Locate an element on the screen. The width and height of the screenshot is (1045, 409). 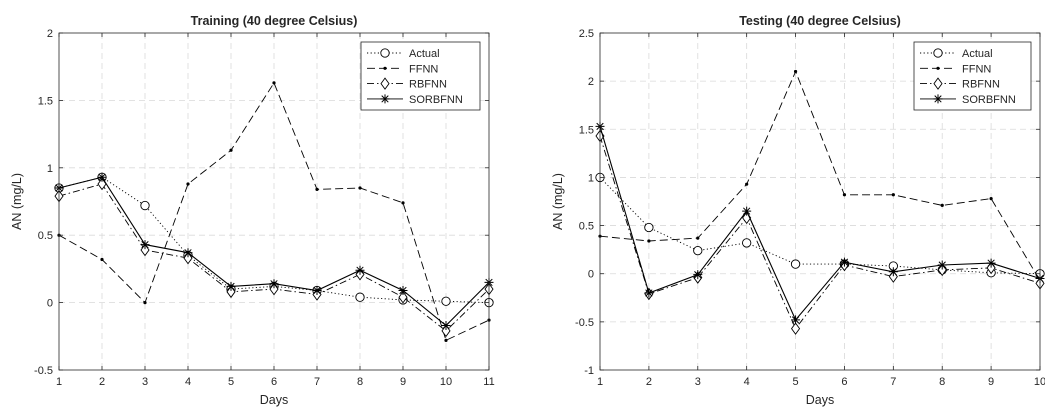
legend: Actual FFNN RBFNN SORBFNN is located at coordinates (420, 76).